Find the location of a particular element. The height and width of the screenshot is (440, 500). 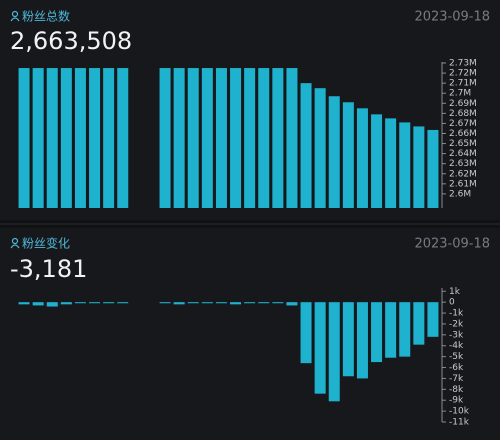

y-tick-label: -7k is located at coordinates (456, 379).